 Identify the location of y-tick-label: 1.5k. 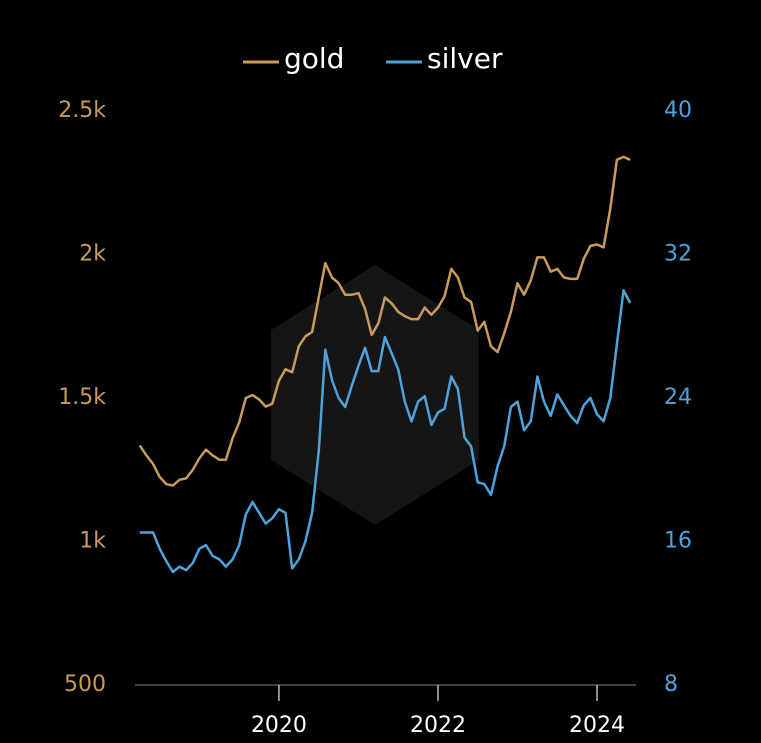
(82, 397).